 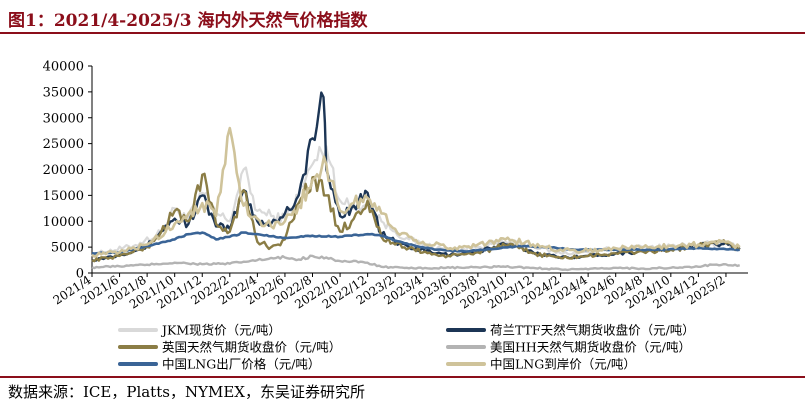 I want to click on legend-label-5: 中国LNG出厂价格（元/吨）, so click(x=241, y=364).